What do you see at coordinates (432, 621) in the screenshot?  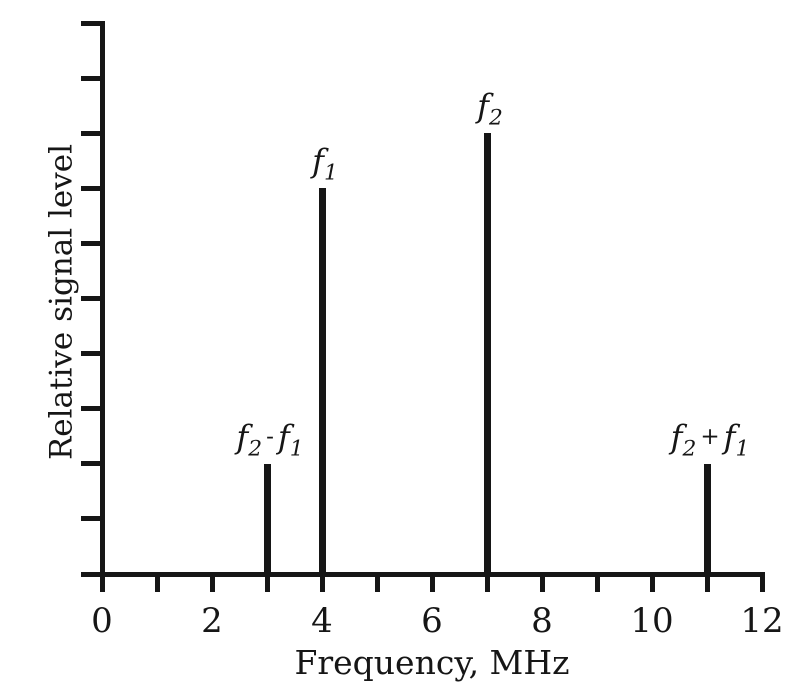 I see `x-tick-label: 6` at bounding box center [432, 621].